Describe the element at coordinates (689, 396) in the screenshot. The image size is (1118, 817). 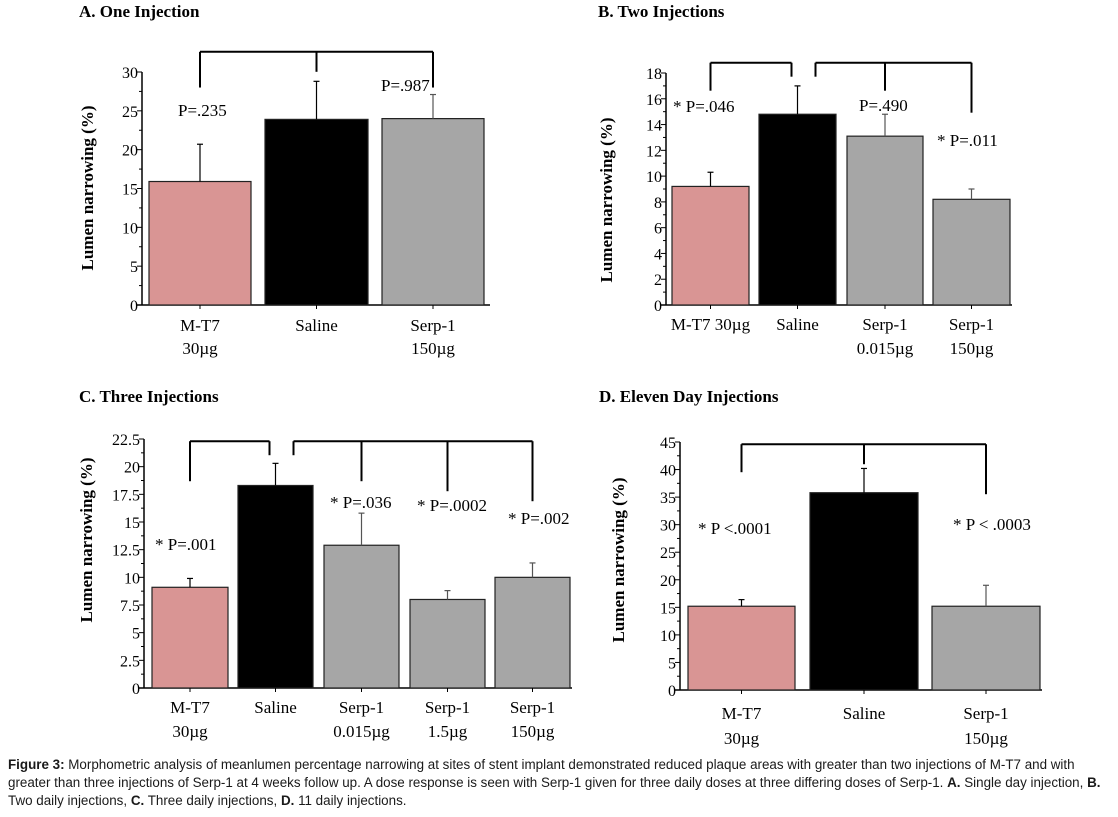
I see `panel-d-title: D. Eleven Day Injections` at that location.